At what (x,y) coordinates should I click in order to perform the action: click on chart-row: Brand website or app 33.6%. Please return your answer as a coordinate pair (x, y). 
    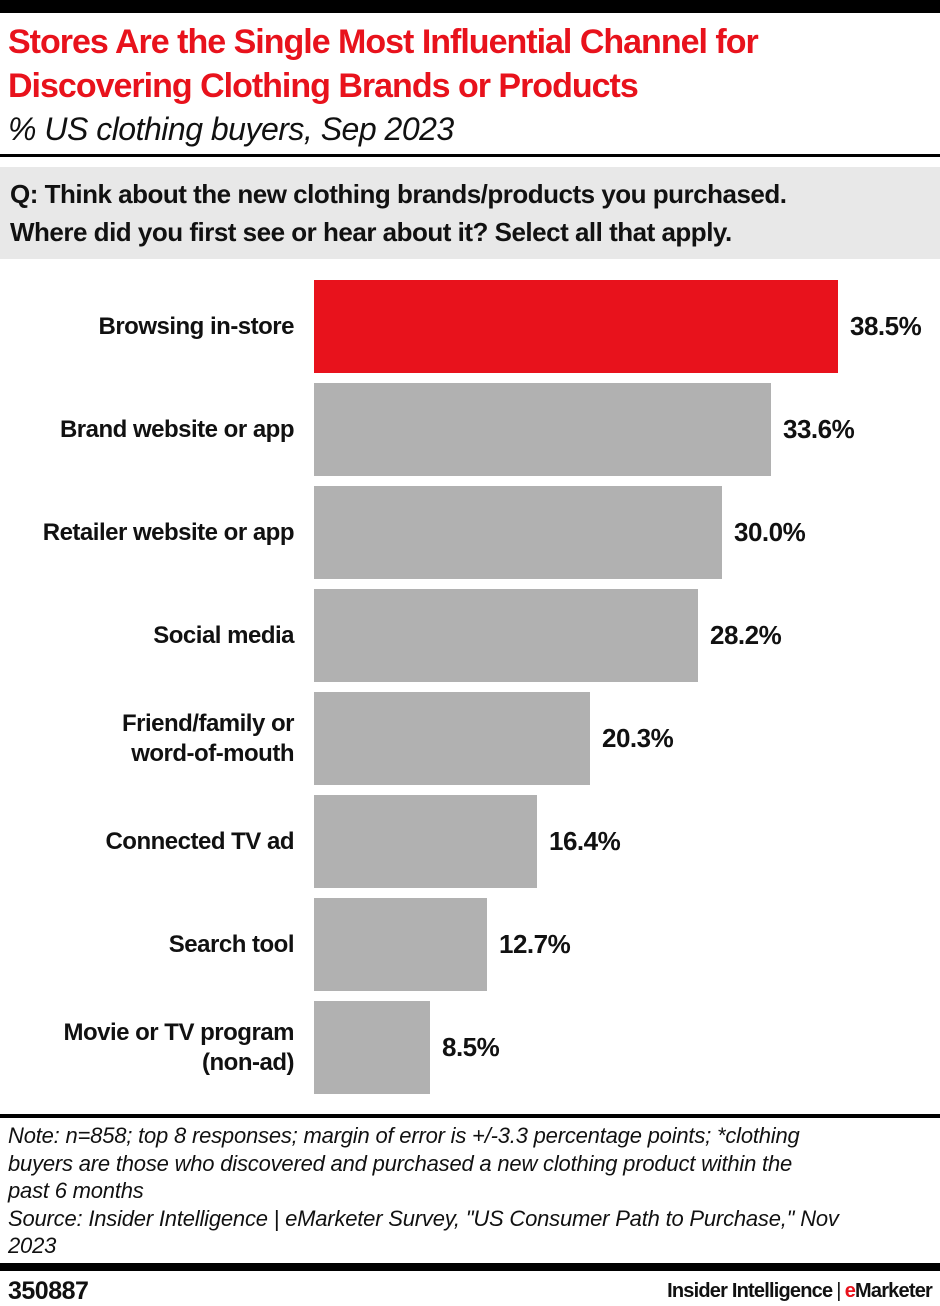
    Looking at the image, I should click on (470, 429).